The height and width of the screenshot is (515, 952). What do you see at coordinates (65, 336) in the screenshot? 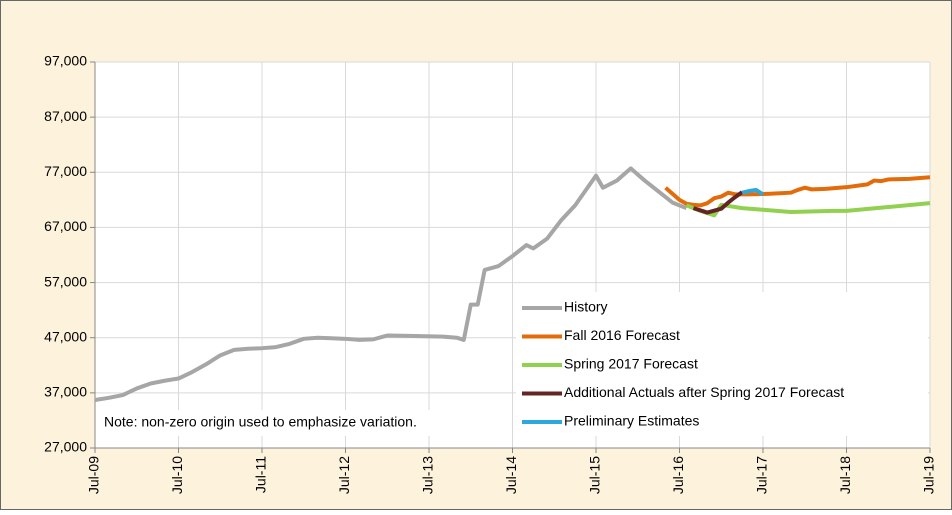
I see `y-tick-label: 47,000` at bounding box center [65, 336].